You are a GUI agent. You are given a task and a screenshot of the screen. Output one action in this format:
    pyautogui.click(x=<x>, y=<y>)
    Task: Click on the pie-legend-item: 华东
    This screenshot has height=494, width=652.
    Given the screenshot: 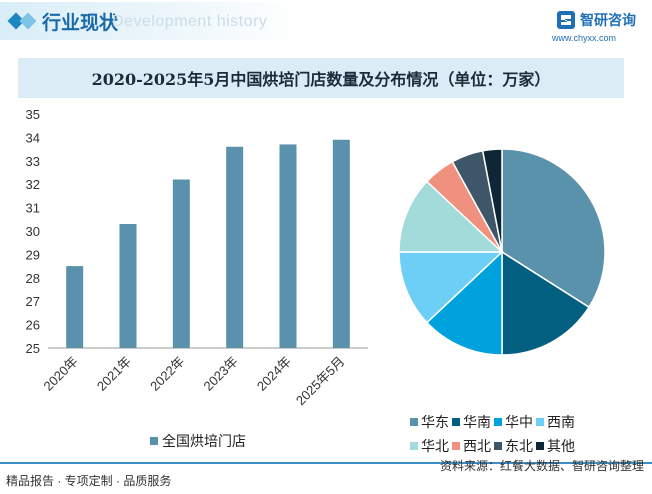 What is the action you would take?
    pyautogui.click(x=429, y=422)
    